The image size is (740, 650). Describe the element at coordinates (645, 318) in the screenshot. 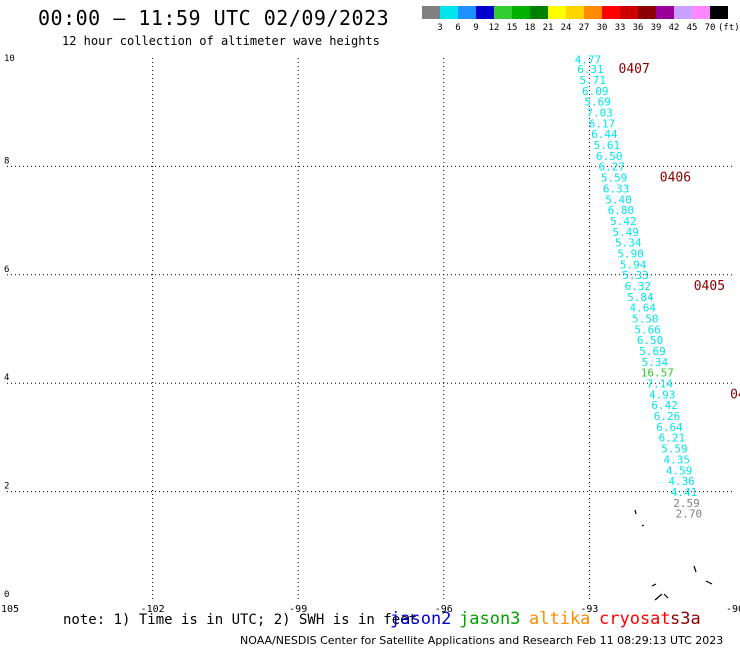

I see `wave-height-label: 5.50` at that location.